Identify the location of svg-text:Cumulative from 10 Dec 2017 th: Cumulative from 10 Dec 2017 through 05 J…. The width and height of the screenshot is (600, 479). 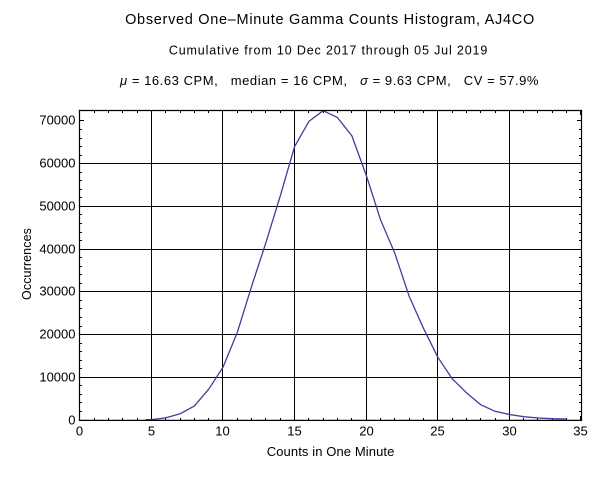
(328, 50).